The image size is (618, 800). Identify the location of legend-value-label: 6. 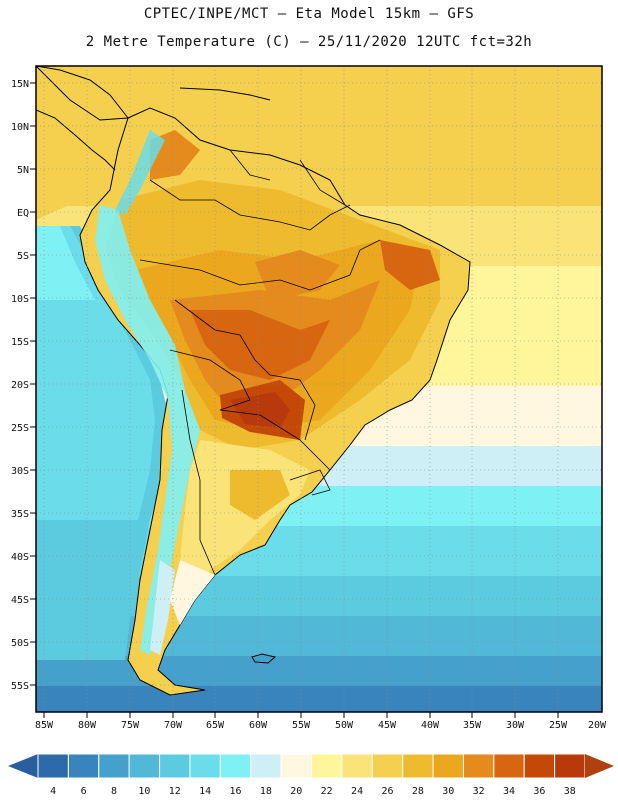
(84, 791).